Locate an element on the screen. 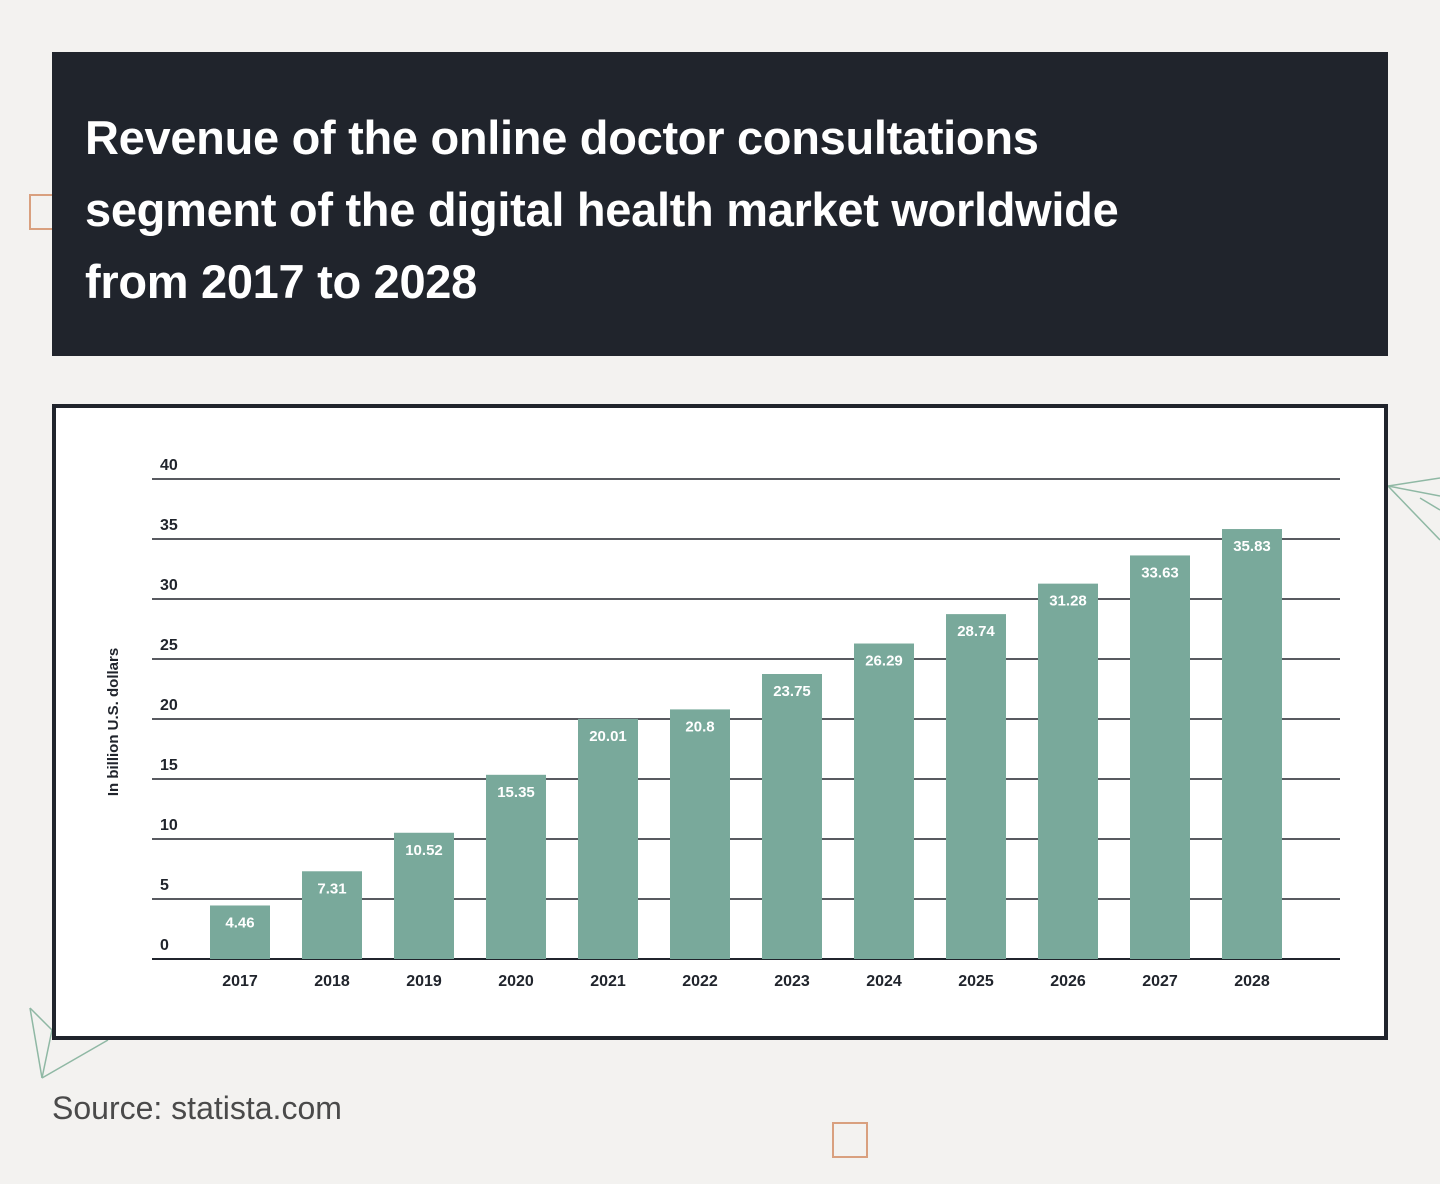 This screenshot has height=1184, width=1440. bar-value-label: 31.28 is located at coordinates (1068, 601).